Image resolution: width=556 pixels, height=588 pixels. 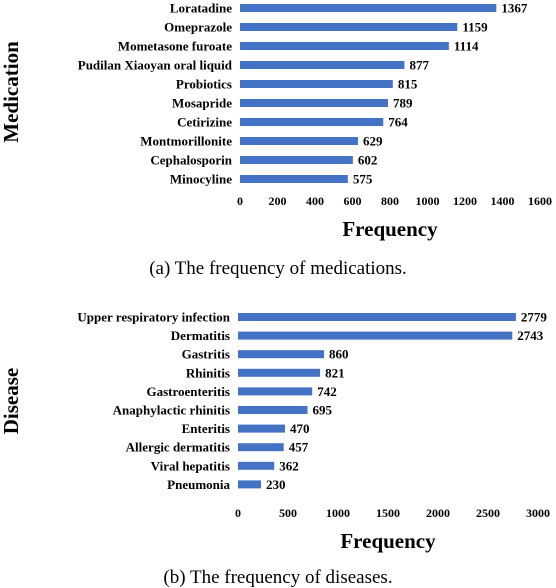 What do you see at coordinates (171, 410) in the screenshot?
I see `category-label: Anaphylactic rhinitis` at bounding box center [171, 410].